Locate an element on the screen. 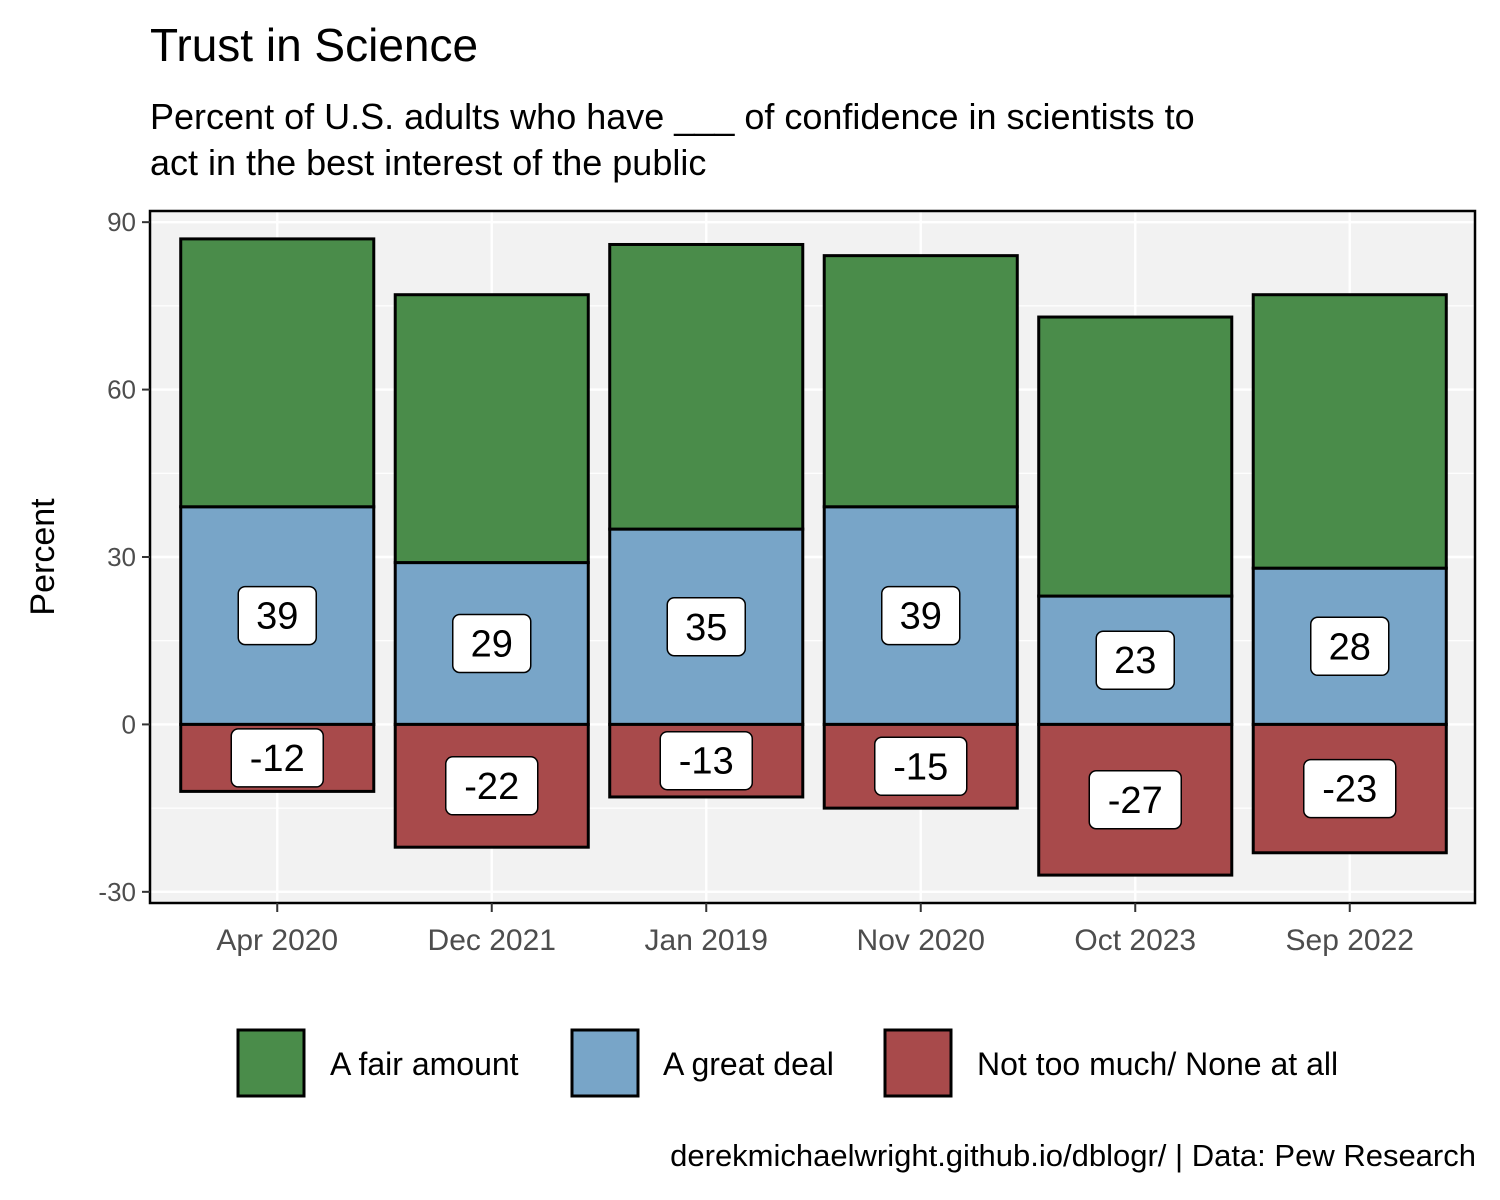  chart-subtitle-line-2: act in the best interest of the public is located at coordinates (428, 162).